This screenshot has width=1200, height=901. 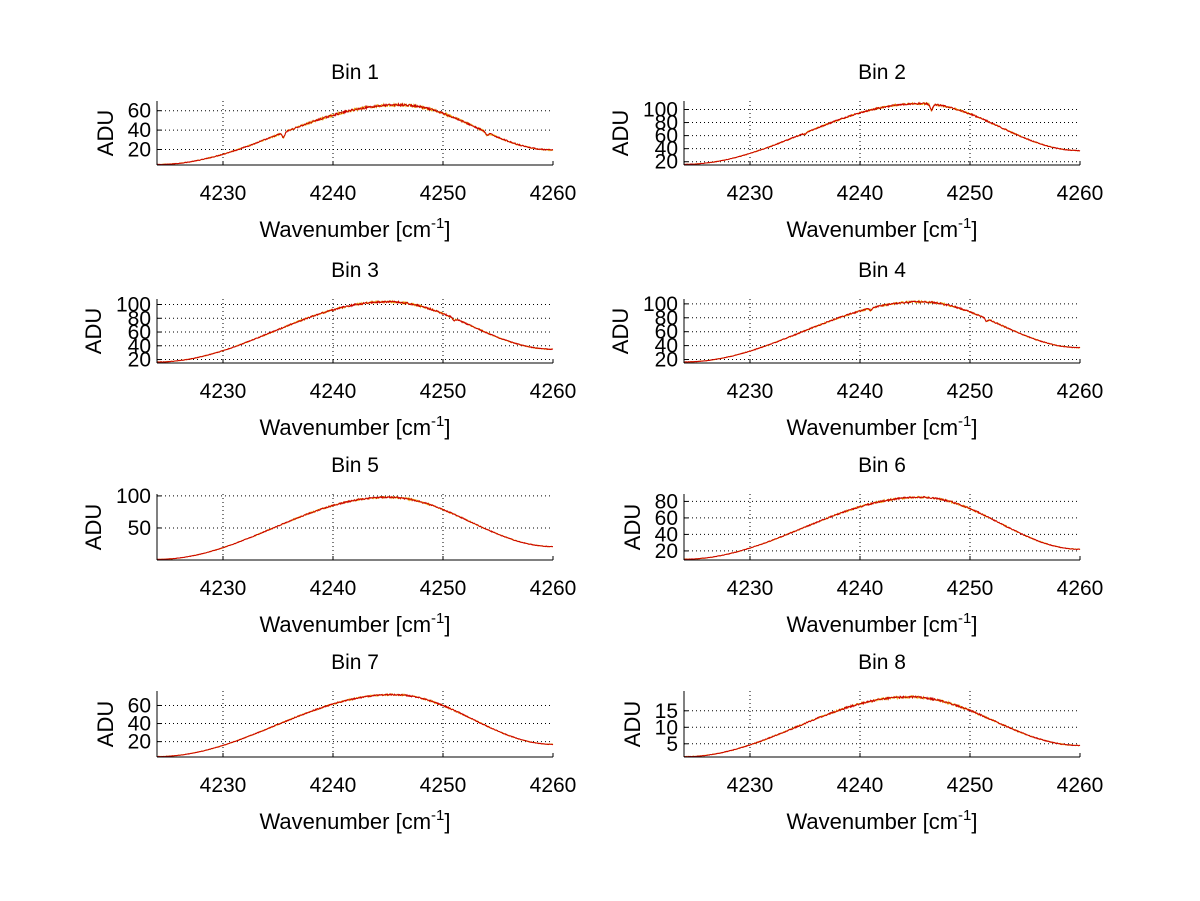 I want to click on subplot-title: Bin 7, so click(x=355, y=662).